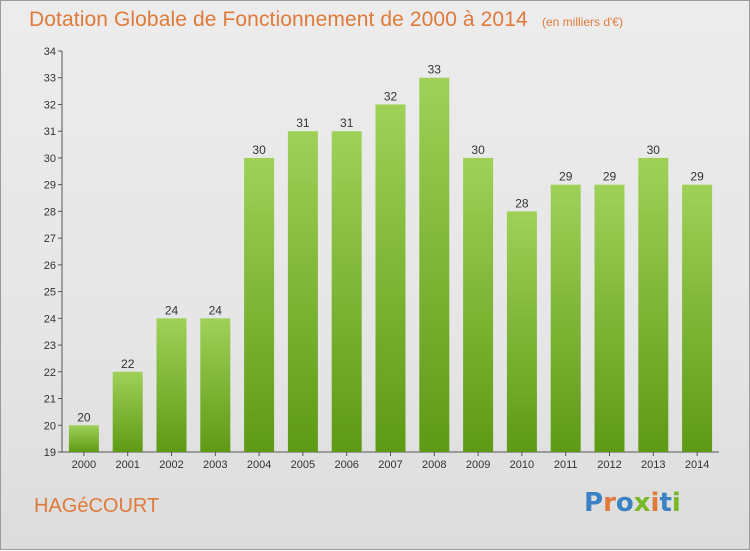 This screenshot has height=551, width=750. What do you see at coordinates (50, 52) in the screenshot?
I see `y-tick-label: 34` at bounding box center [50, 52].